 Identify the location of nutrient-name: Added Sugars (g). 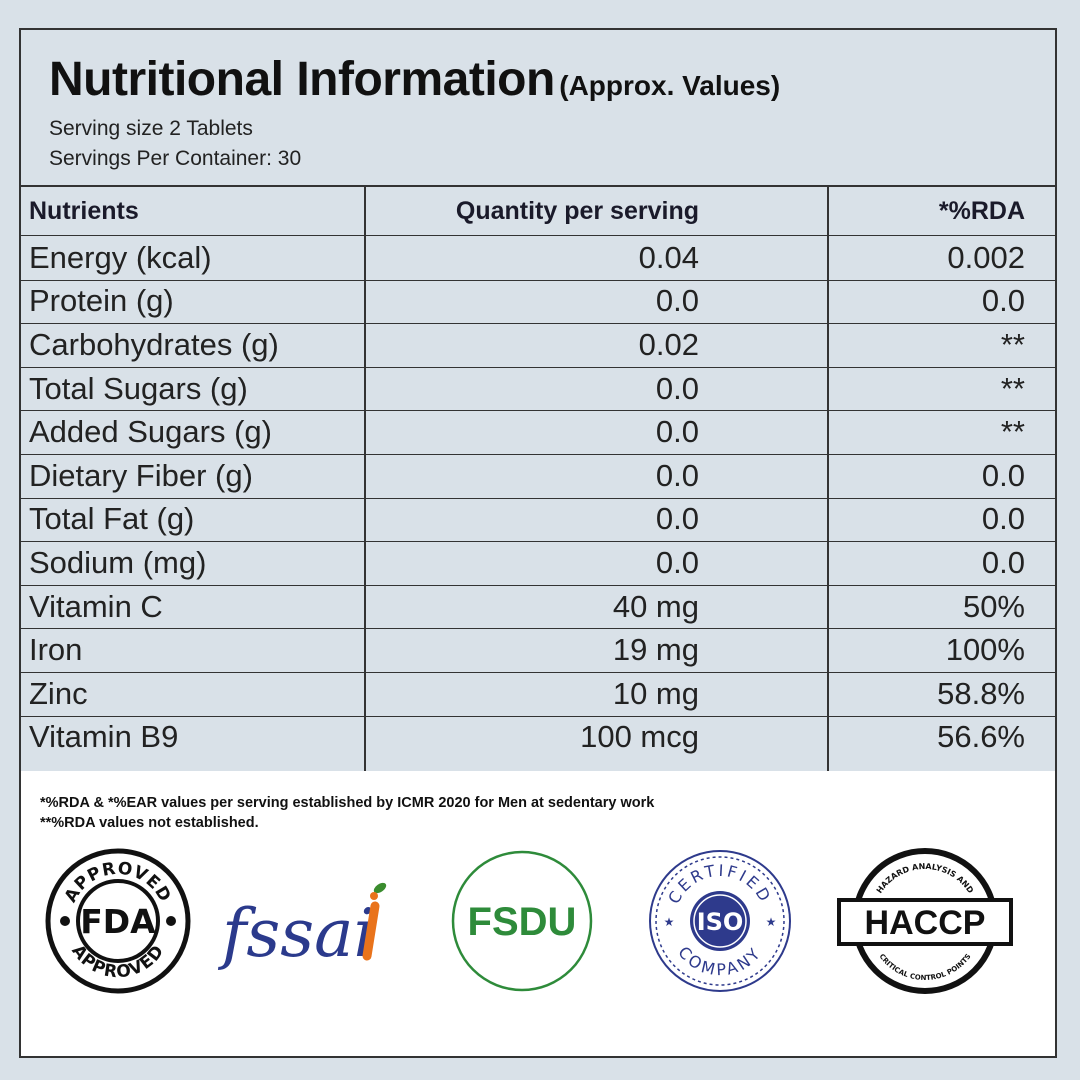
(150, 432).